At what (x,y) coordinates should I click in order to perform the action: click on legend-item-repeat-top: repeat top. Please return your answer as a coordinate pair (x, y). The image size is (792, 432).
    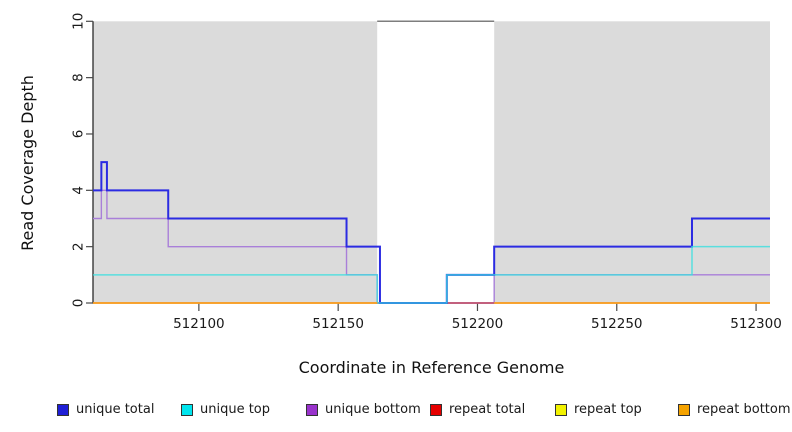
    Looking at the image, I should click on (598, 409).